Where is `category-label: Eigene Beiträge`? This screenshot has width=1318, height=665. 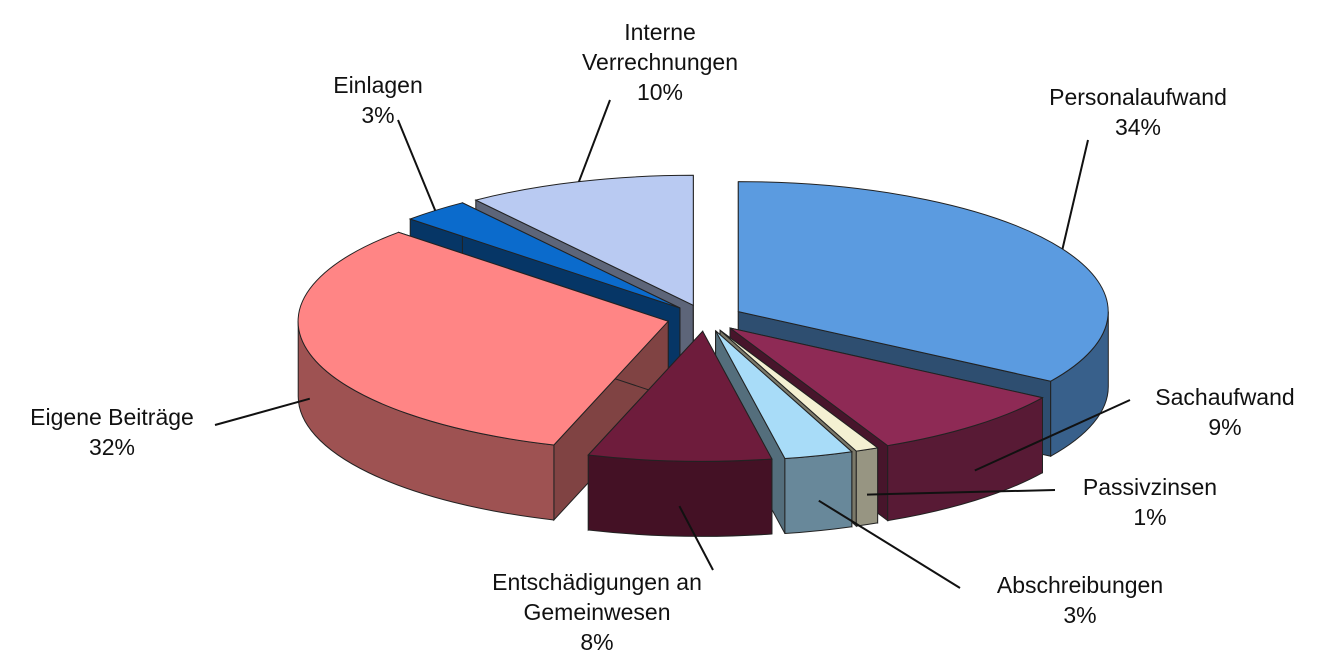
category-label: Eigene Beiträge is located at coordinates (112, 417).